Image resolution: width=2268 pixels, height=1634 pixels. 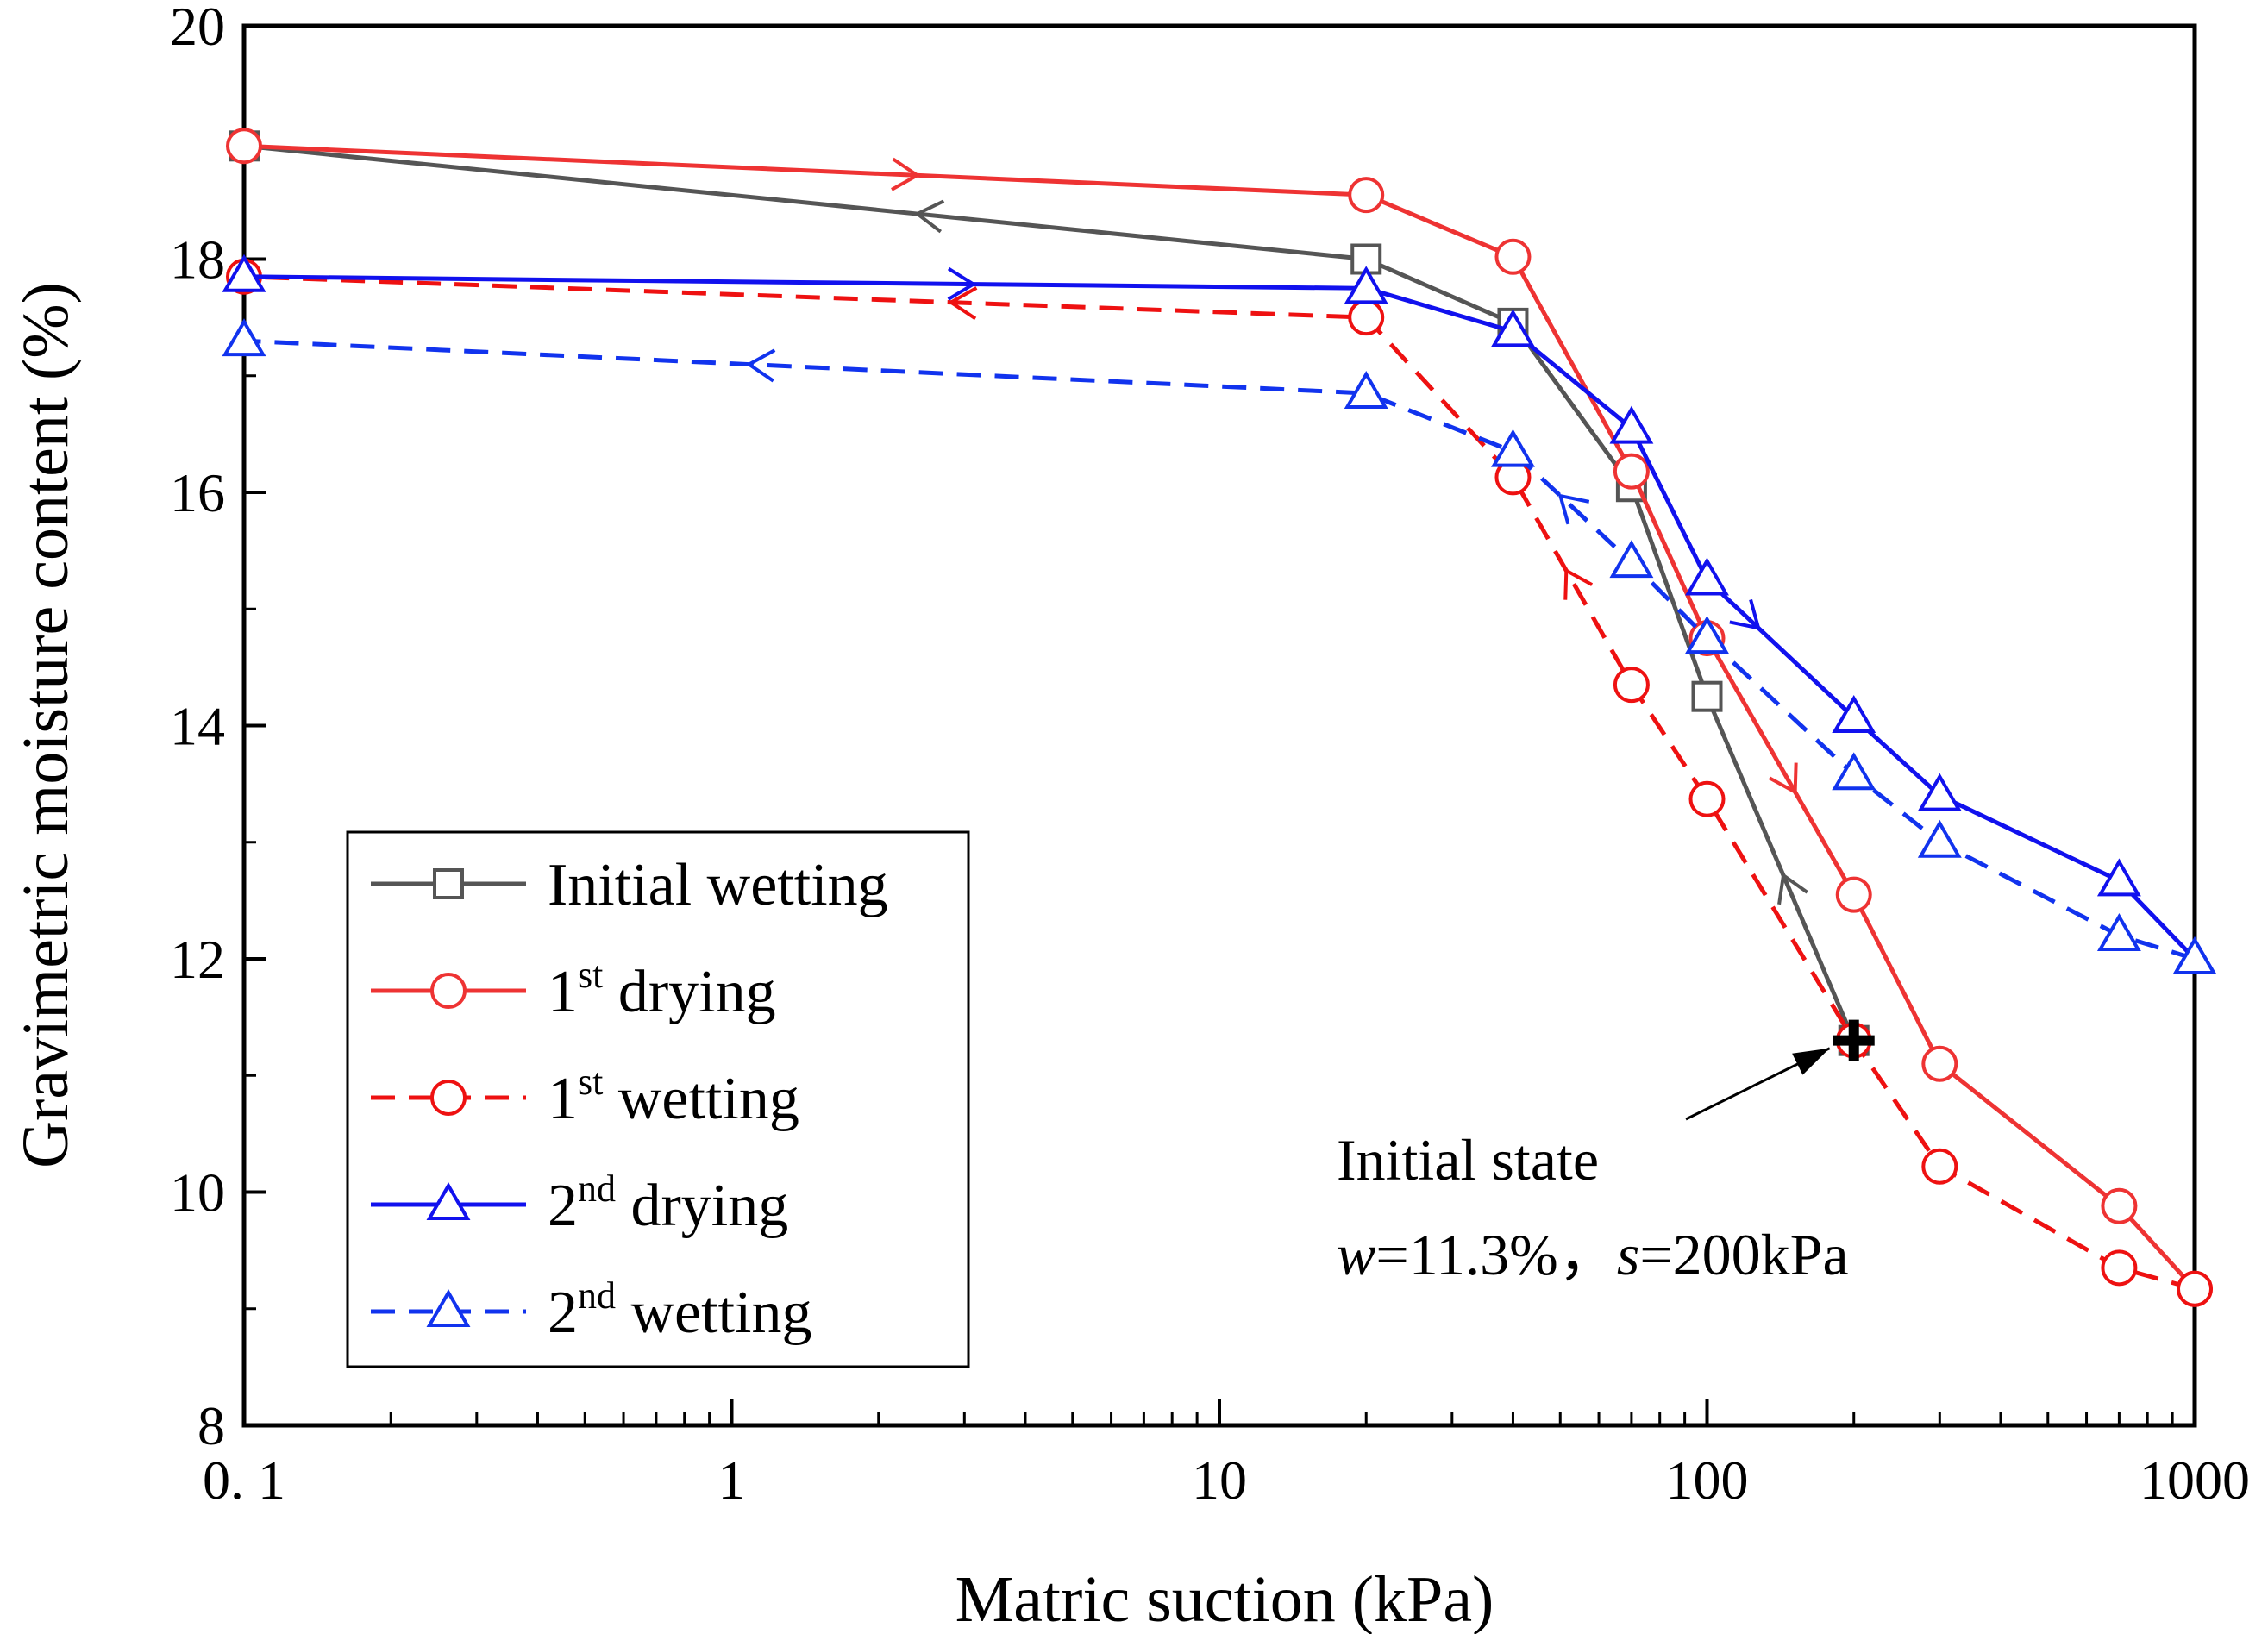 I want to click on legend-label: 1st drying, so click(x=662, y=989).